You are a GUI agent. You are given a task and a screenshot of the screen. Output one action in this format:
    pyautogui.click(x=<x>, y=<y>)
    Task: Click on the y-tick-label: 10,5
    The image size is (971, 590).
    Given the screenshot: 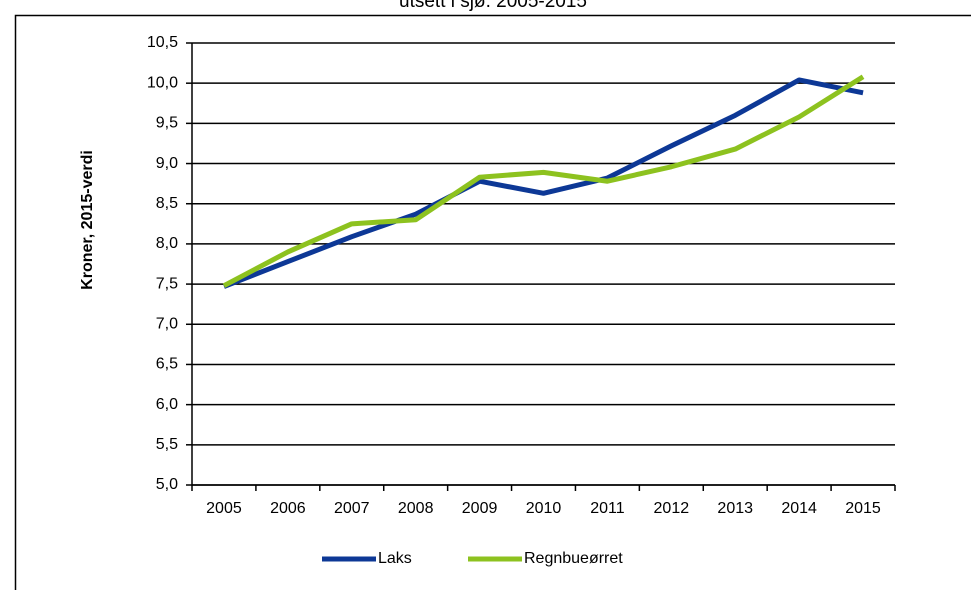 What is the action you would take?
    pyautogui.click(x=162, y=42)
    